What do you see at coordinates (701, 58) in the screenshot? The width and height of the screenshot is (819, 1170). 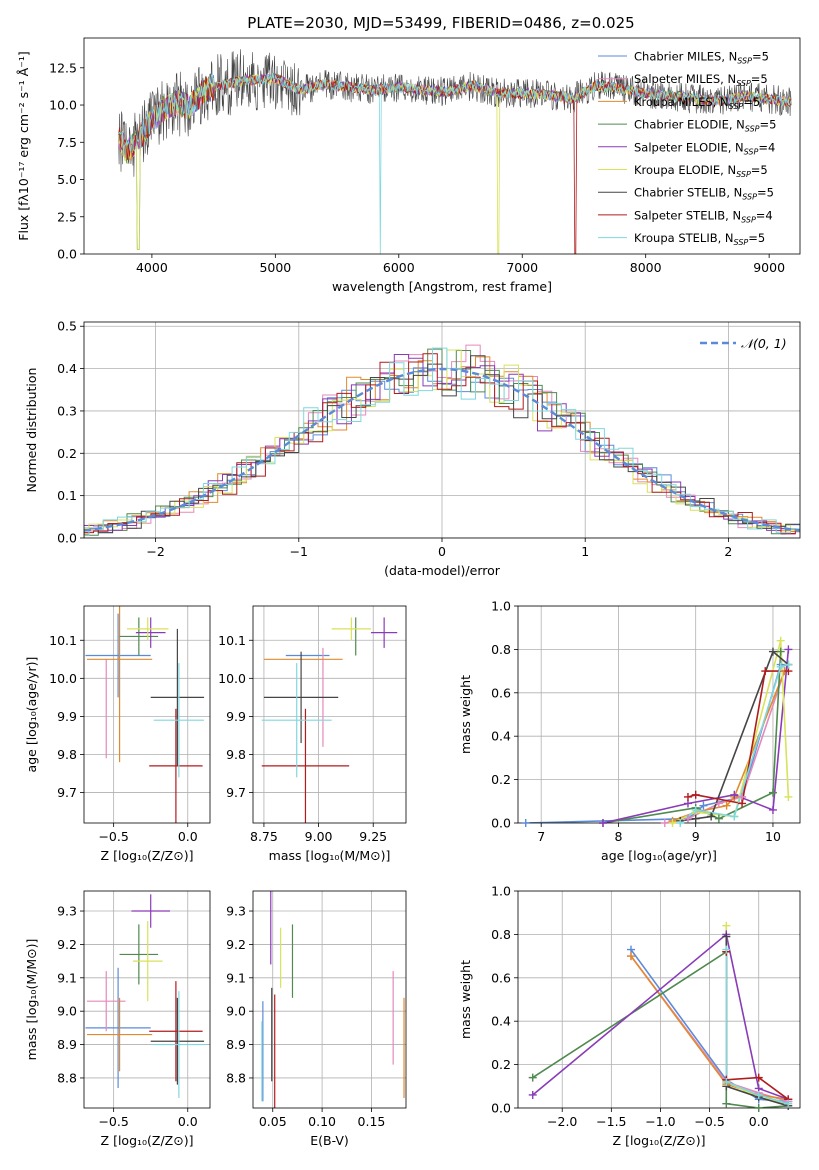 I see `legend-entry: Chabrier MILES, NSSP=5` at bounding box center [701, 58].